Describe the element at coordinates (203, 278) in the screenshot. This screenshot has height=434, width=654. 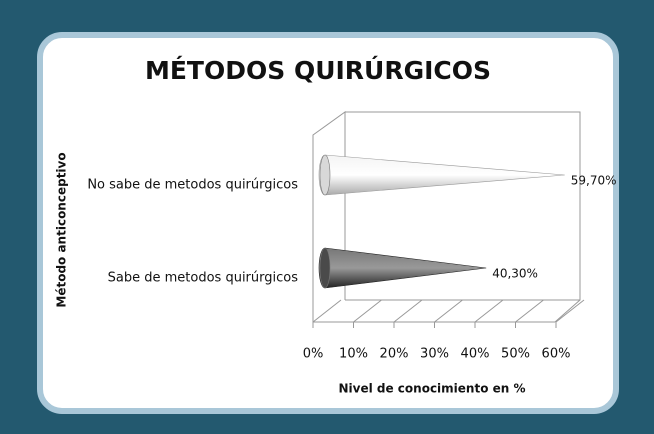
I see `y-tick-label: Sabe de metodos quirúrgicos` at that location.